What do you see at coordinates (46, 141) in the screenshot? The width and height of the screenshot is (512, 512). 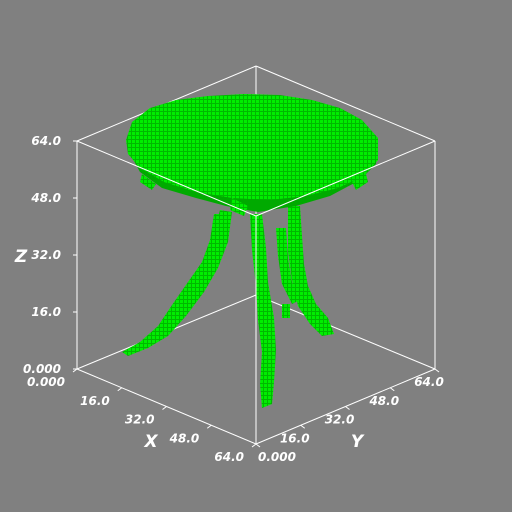 I see `z-tick-label: 64.0` at bounding box center [46, 141].